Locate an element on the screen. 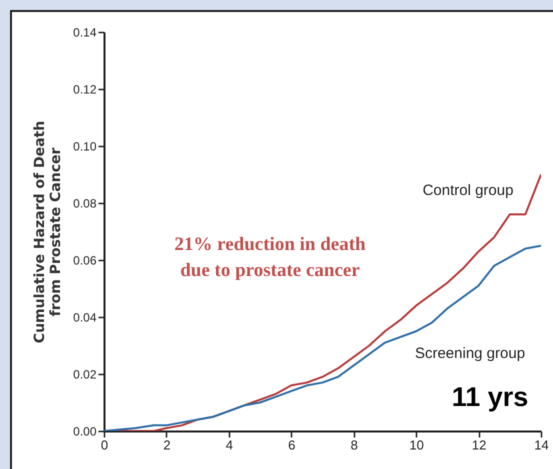  x-tick-label: 2 is located at coordinates (167, 445).